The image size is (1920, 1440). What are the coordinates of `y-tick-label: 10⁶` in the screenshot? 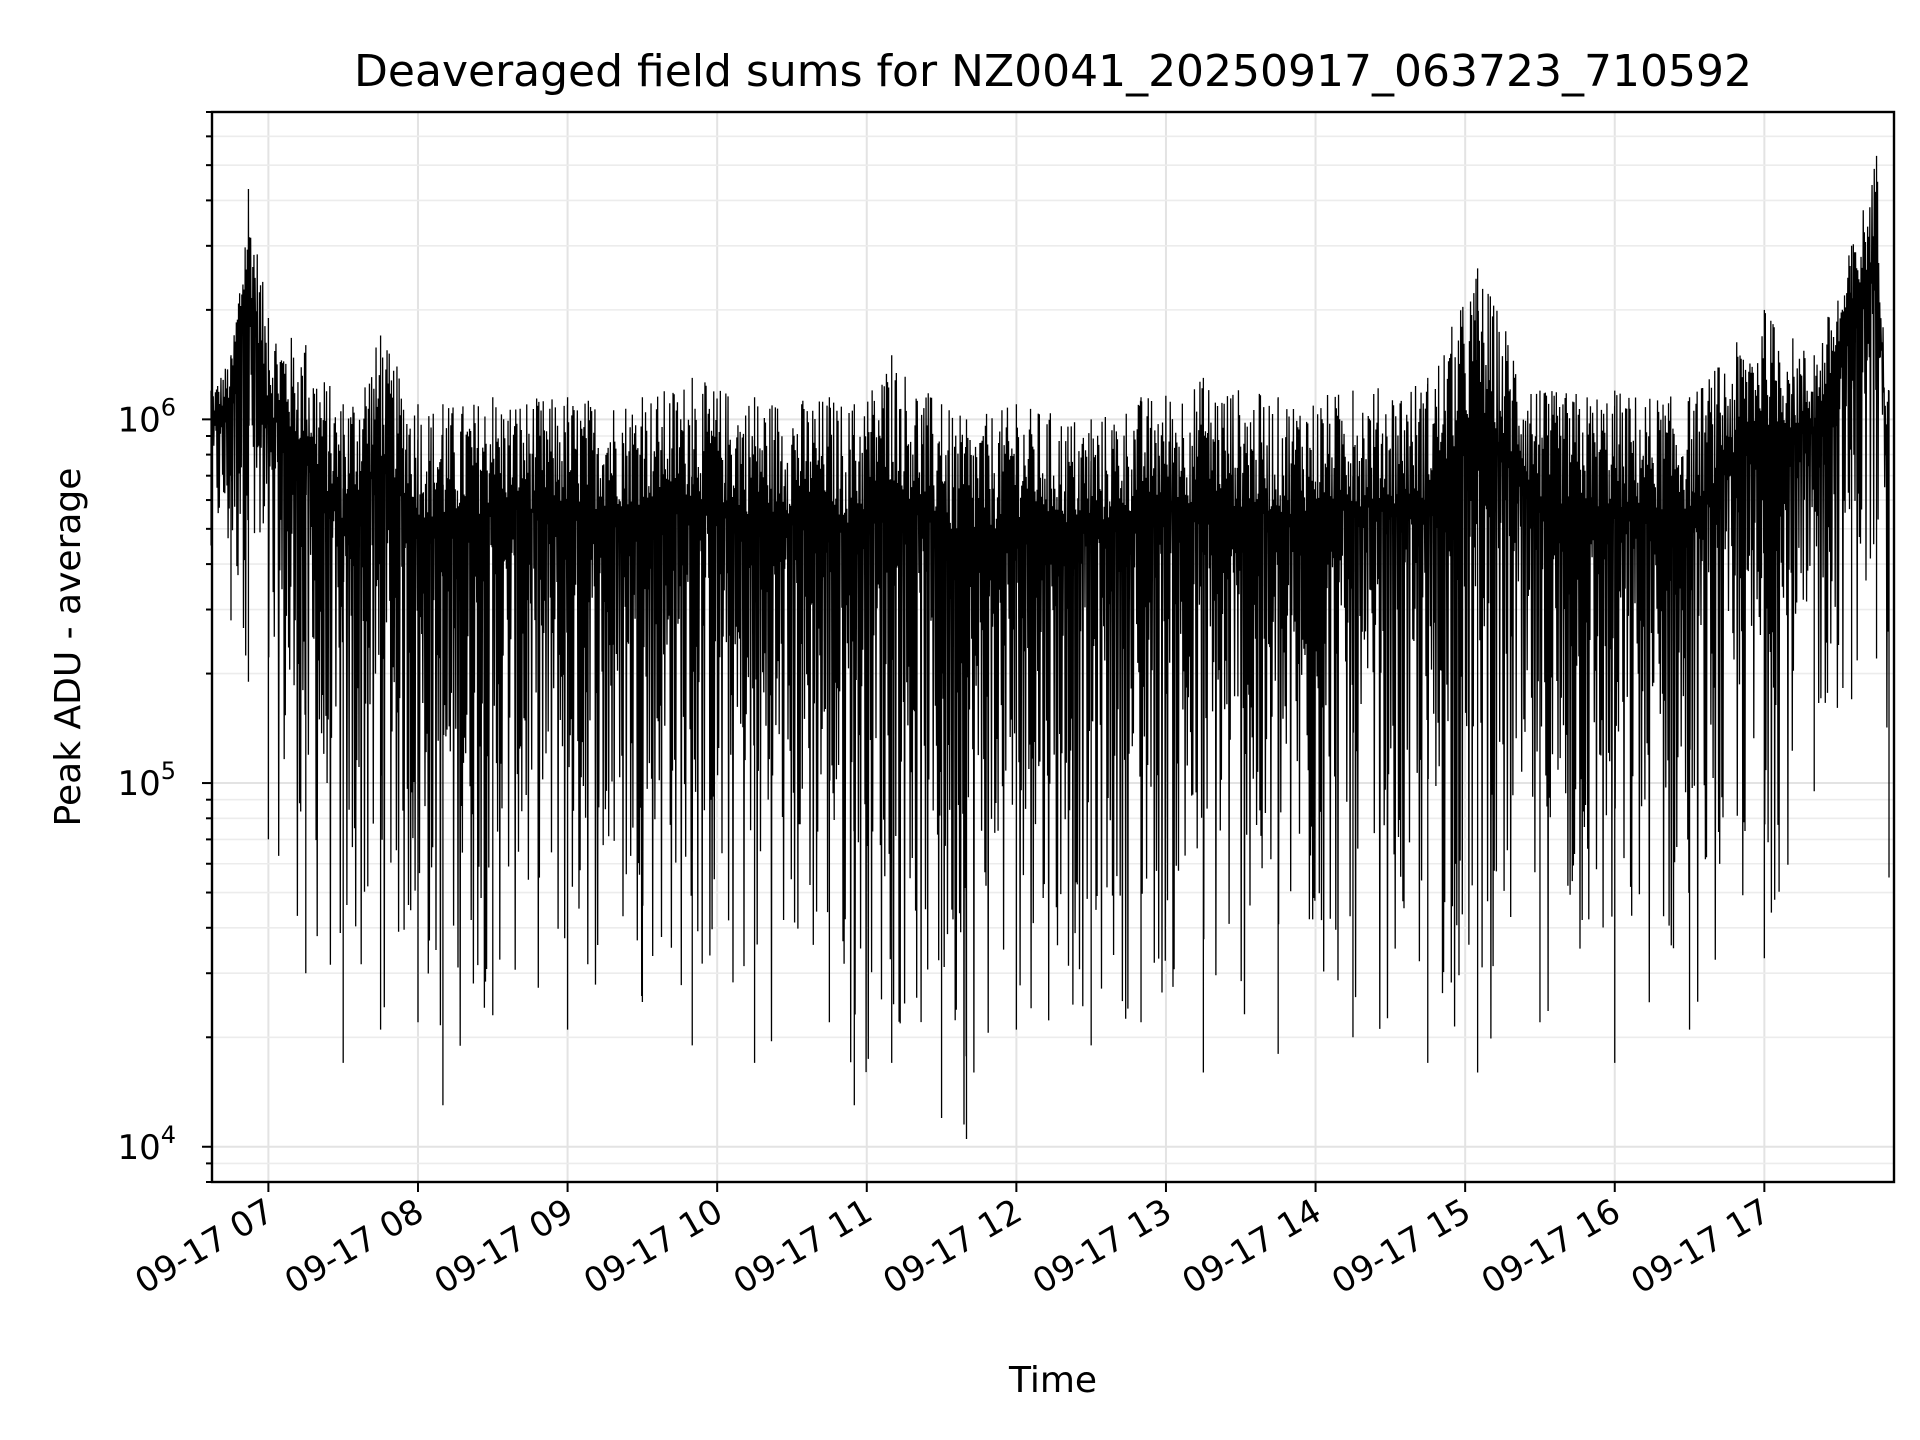 It's located at (146, 416).